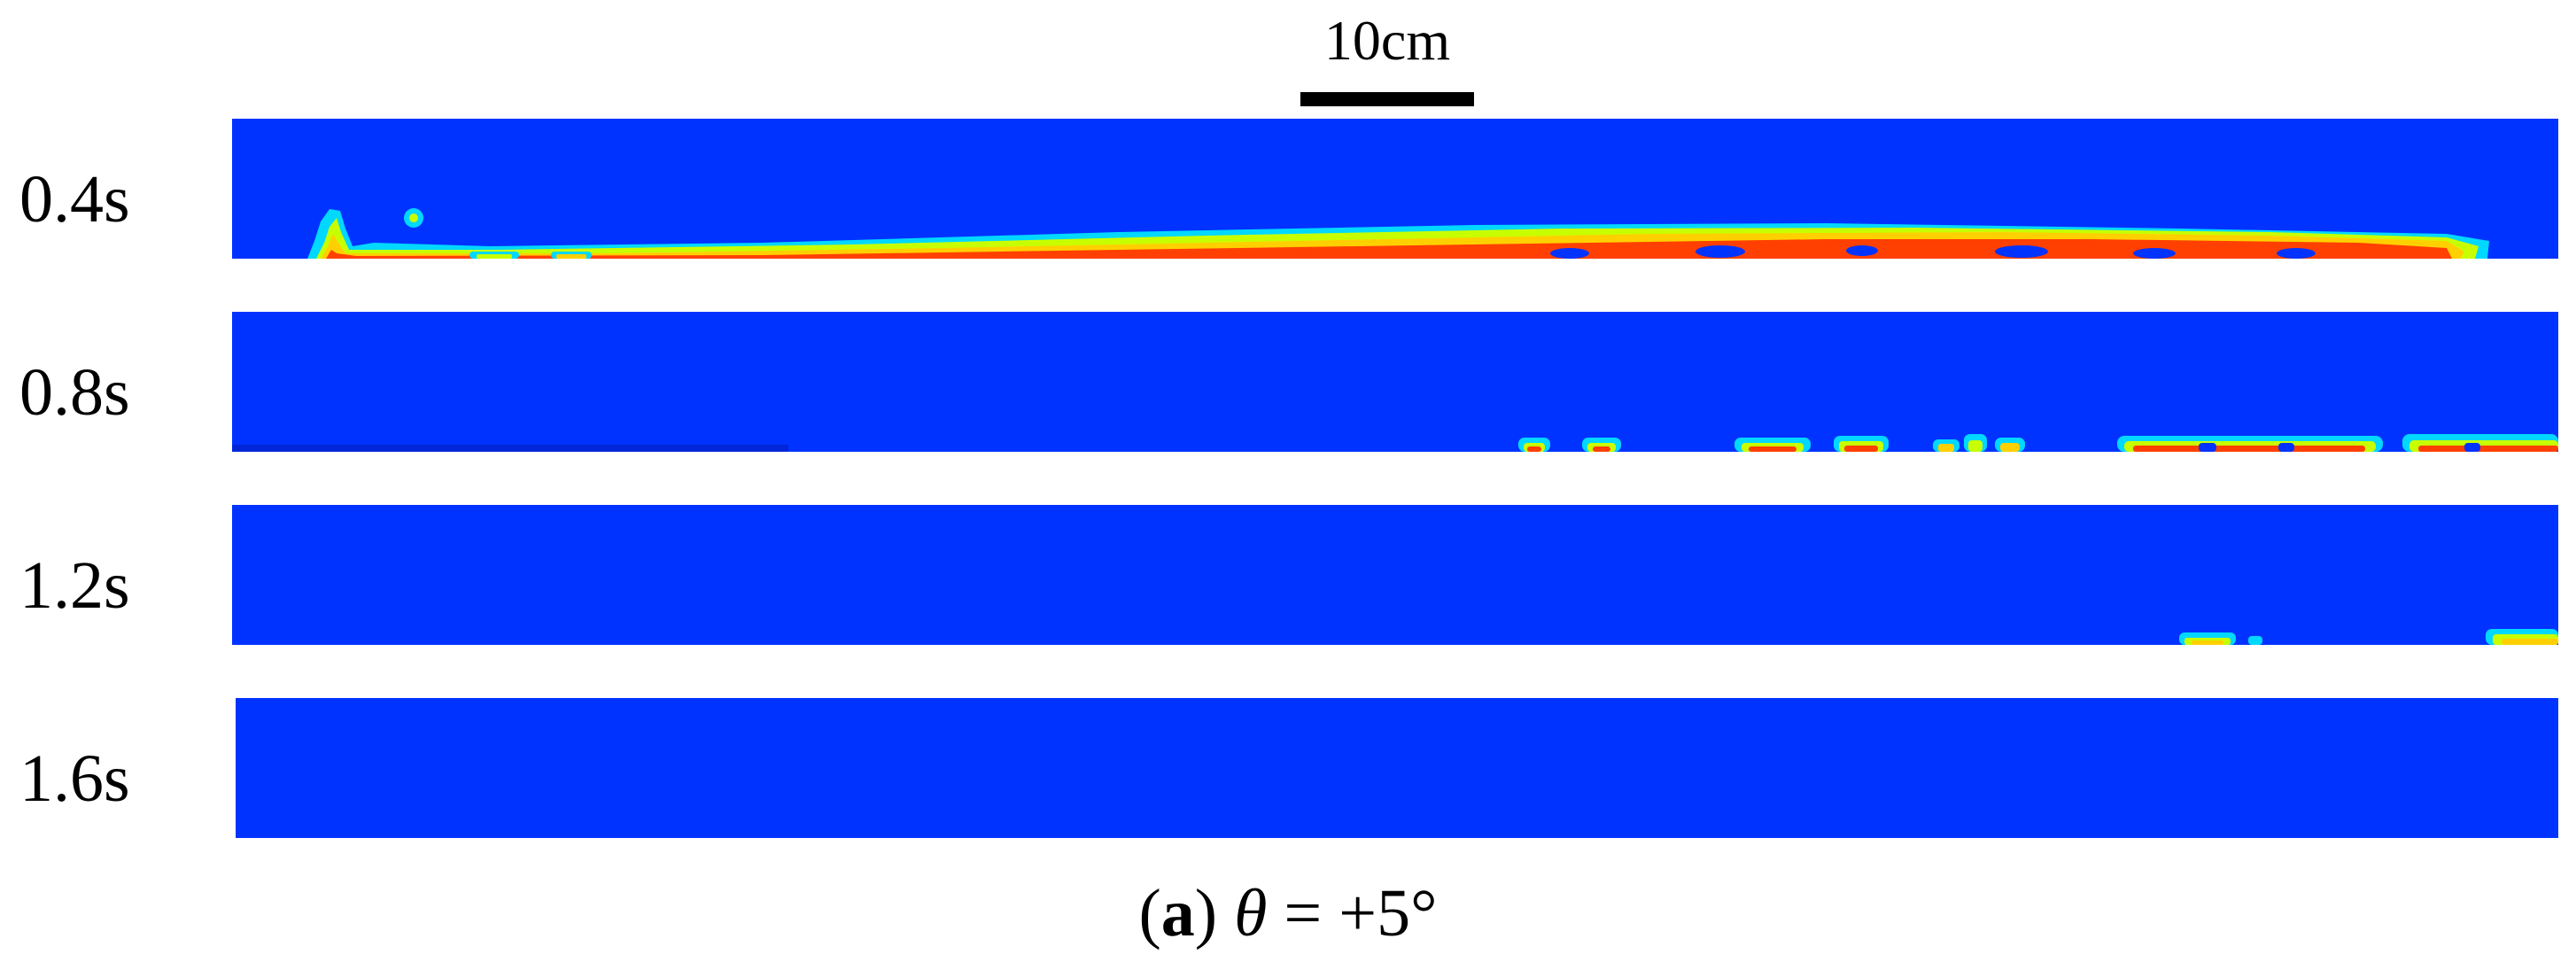 Image resolution: width=2576 pixels, height=962 pixels. I want to click on caption-open-paren: (, so click(1149, 913).